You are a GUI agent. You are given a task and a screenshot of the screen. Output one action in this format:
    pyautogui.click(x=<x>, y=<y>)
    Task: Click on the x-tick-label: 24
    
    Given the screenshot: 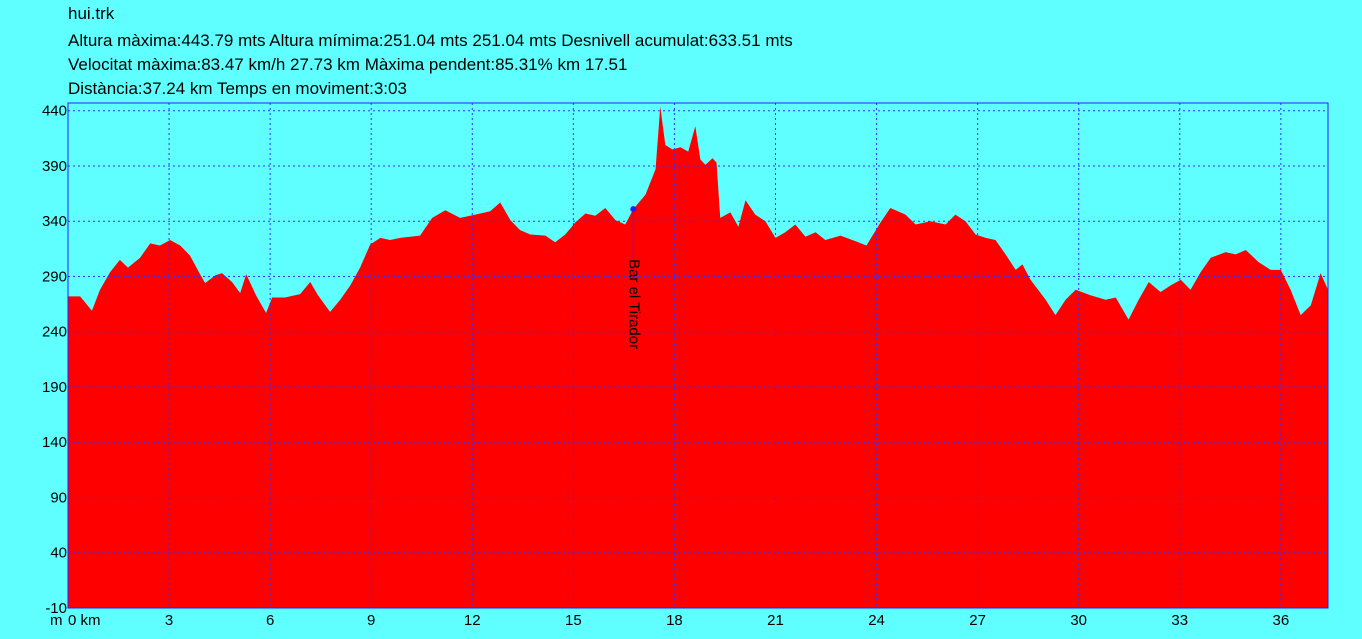 What is the action you would take?
    pyautogui.click(x=876, y=620)
    